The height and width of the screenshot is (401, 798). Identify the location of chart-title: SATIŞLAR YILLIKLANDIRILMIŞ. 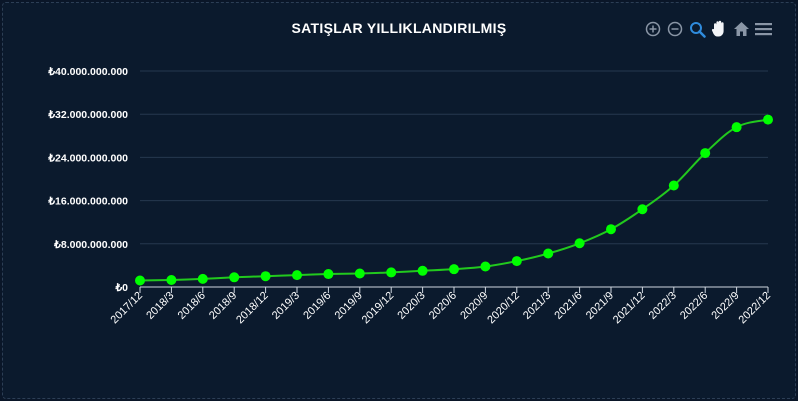
(399, 28).